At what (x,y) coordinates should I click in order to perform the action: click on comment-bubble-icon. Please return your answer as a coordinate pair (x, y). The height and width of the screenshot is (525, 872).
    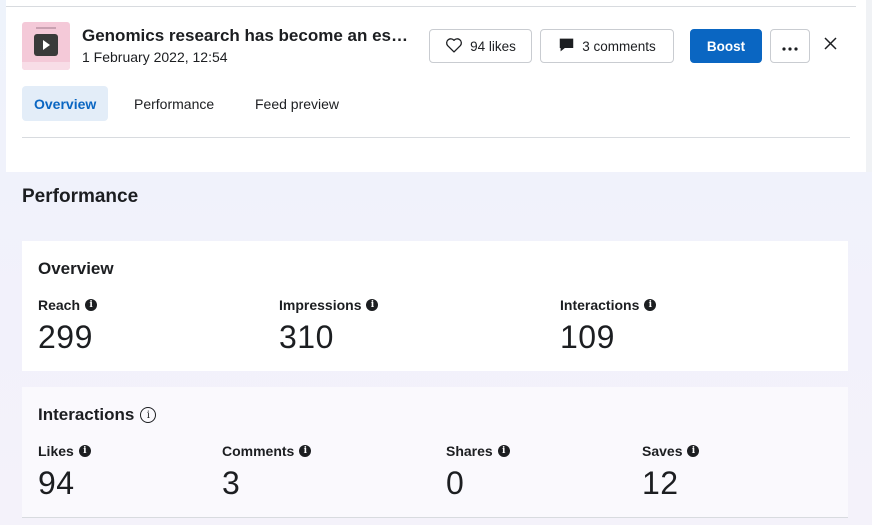
    Looking at the image, I should click on (566, 46).